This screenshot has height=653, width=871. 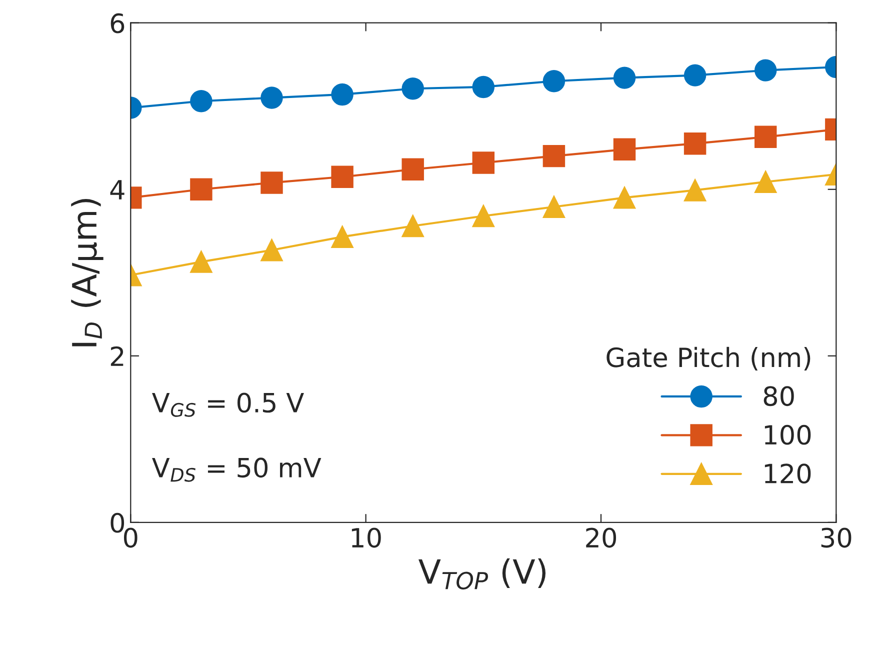 I want to click on x-axis-title: V$_{TOP}$ (V), so click(x=482, y=574).